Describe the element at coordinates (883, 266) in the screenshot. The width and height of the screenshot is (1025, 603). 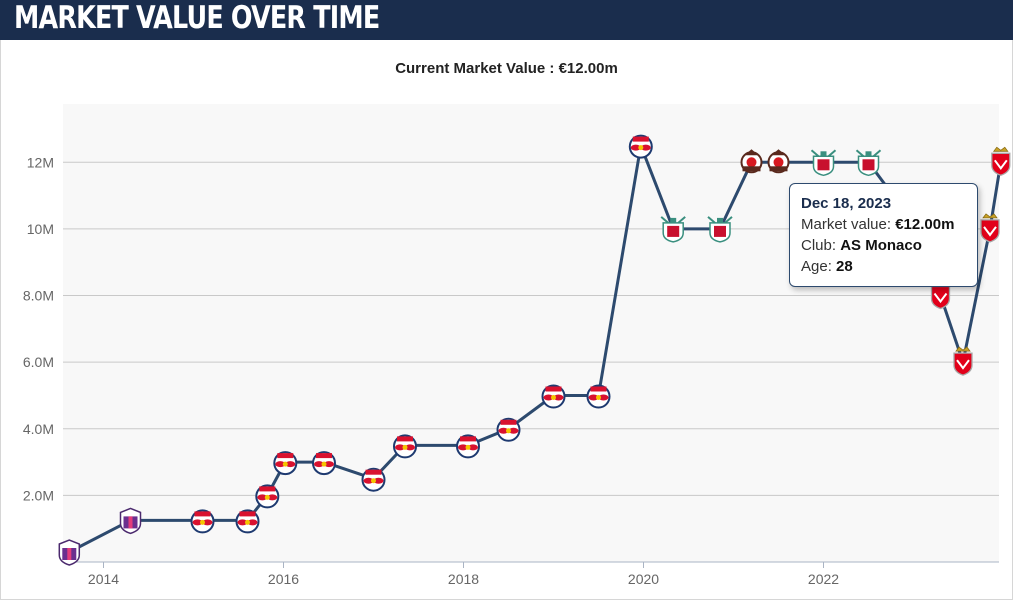
I see `tooltip-age: Age: 28` at that location.